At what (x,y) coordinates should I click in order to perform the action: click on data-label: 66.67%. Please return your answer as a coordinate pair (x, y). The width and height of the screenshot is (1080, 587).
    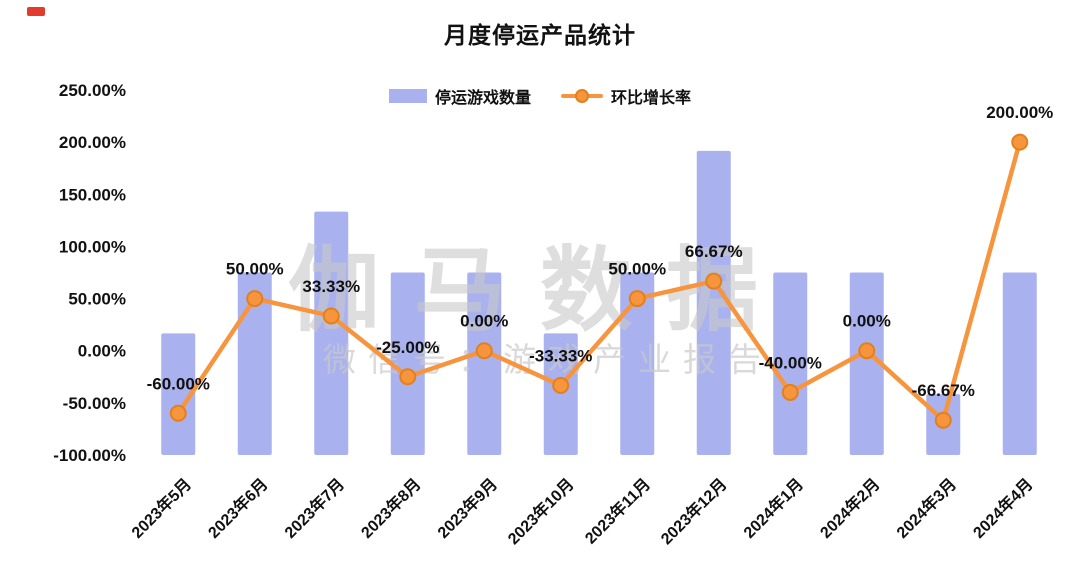
    Looking at the image, I should click on (714, 251).